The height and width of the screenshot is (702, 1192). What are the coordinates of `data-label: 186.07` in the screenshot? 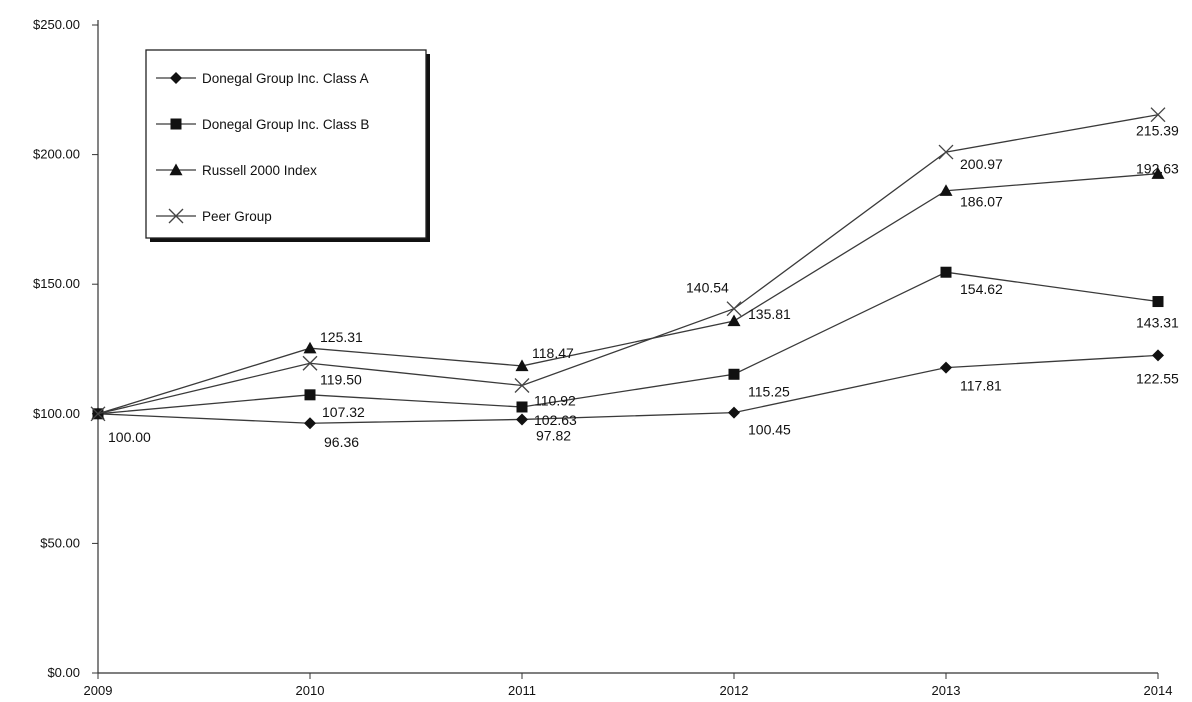 It's located at (981, 202).